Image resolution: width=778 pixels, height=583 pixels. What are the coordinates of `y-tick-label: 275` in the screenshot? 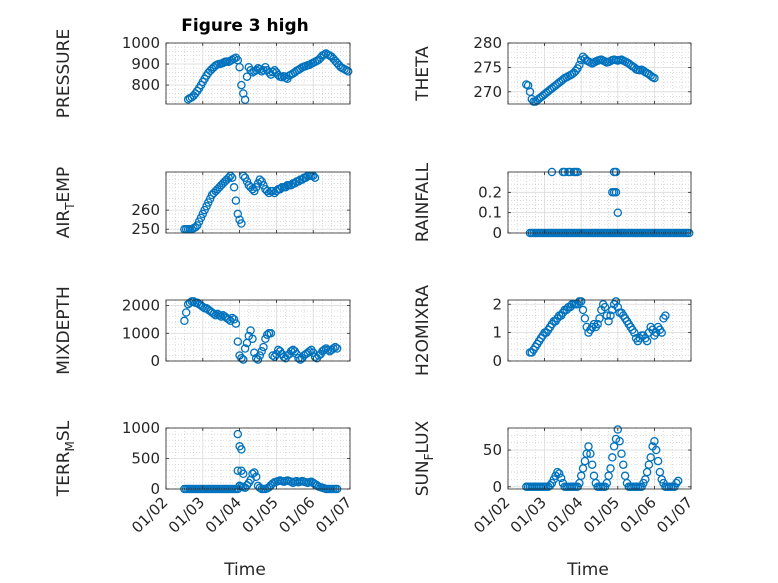 It's located at (487, 67).